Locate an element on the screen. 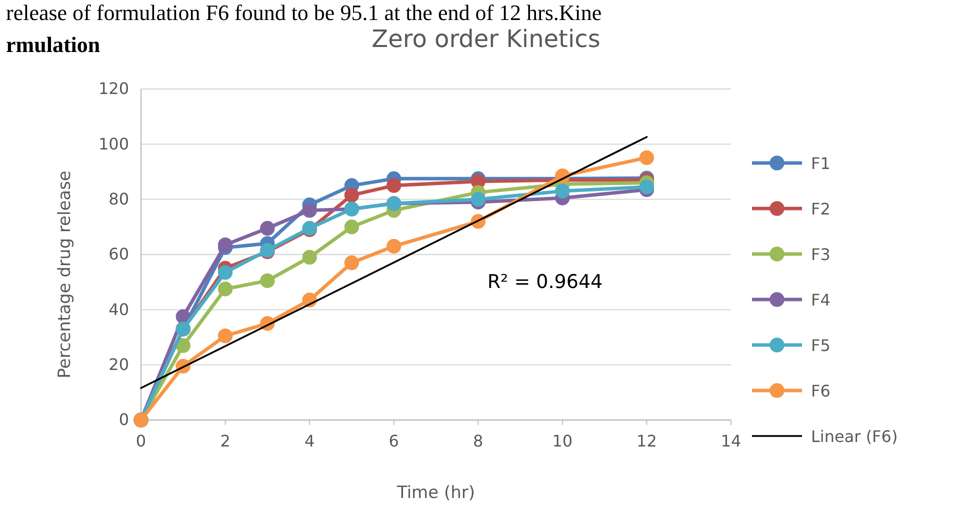 Image resolution: width=958 pixels, height=531 pixels. x-tick-label: 0 is located at coordinates (141, 440).